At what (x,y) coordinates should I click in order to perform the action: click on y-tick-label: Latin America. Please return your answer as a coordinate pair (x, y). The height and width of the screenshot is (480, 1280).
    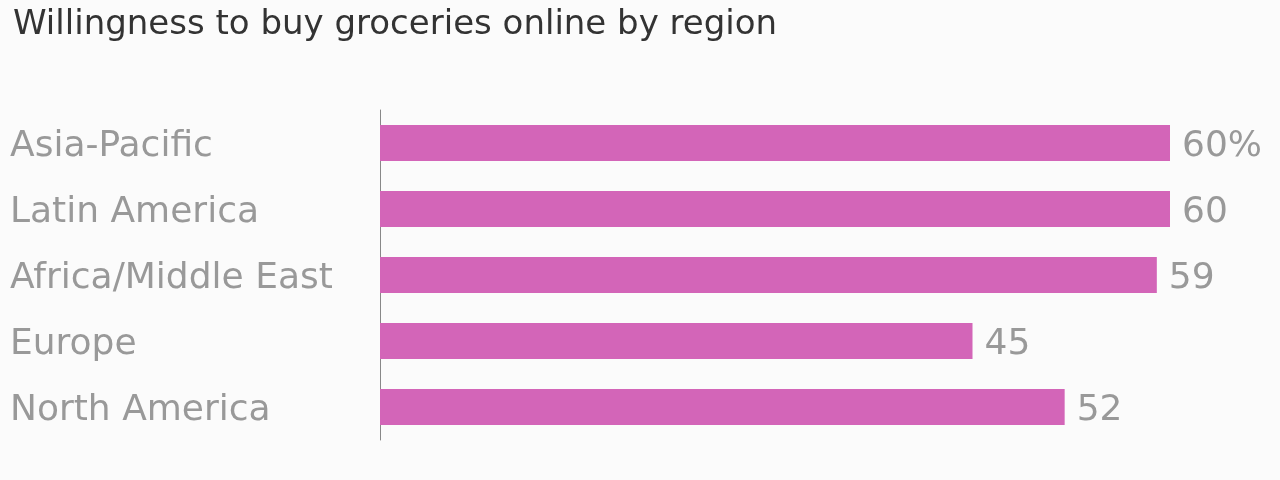
    Looking at the image, I should click on (134, 209).